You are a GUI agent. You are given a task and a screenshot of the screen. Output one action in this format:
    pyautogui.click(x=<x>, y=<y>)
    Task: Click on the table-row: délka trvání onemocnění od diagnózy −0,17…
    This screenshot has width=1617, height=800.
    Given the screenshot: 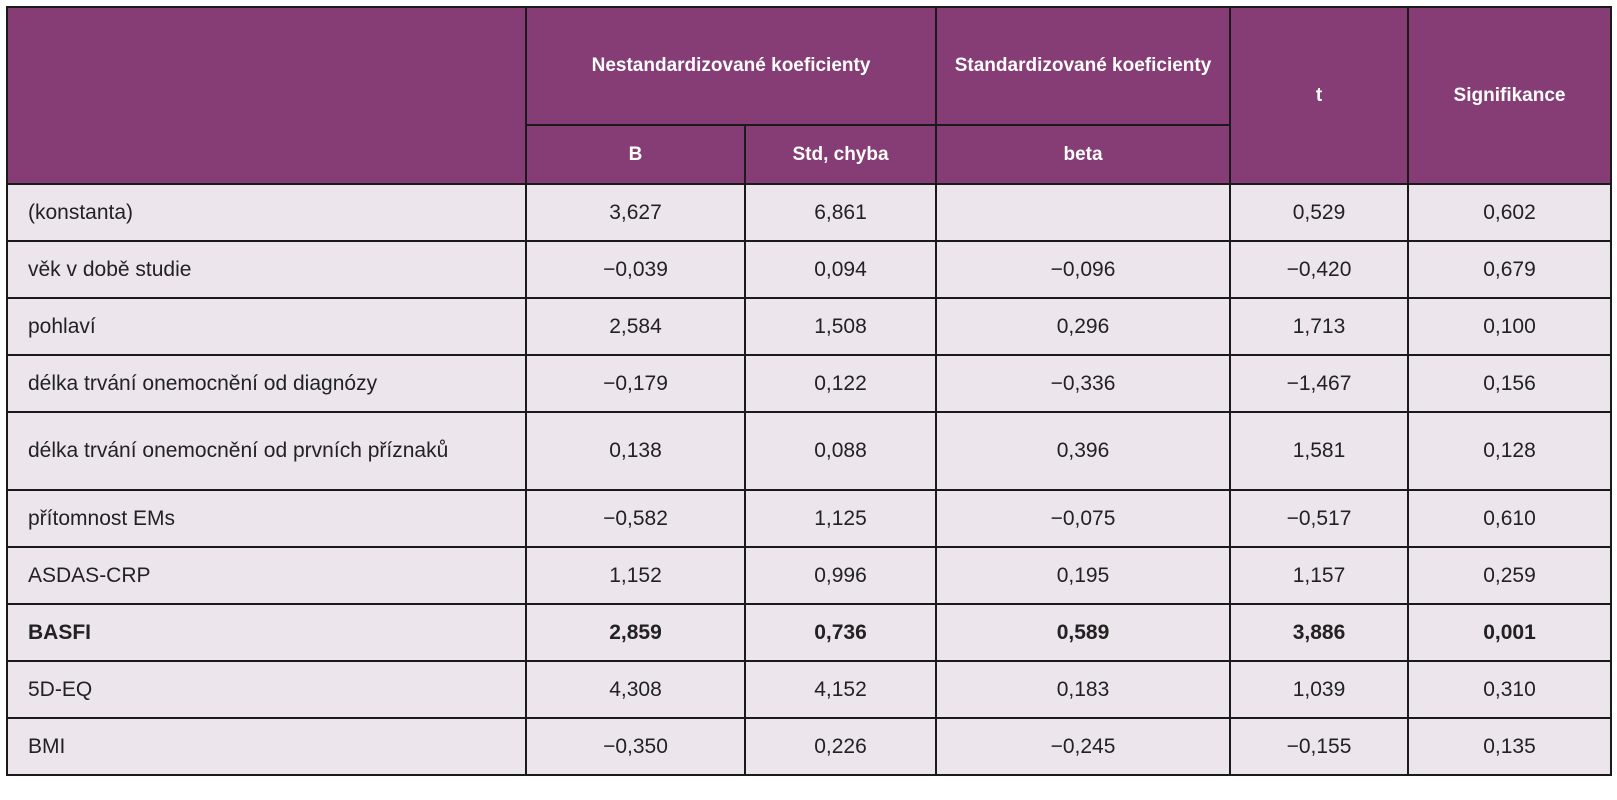 What is the action you would take?
    pyautogui.click(x=809, y=383)
    